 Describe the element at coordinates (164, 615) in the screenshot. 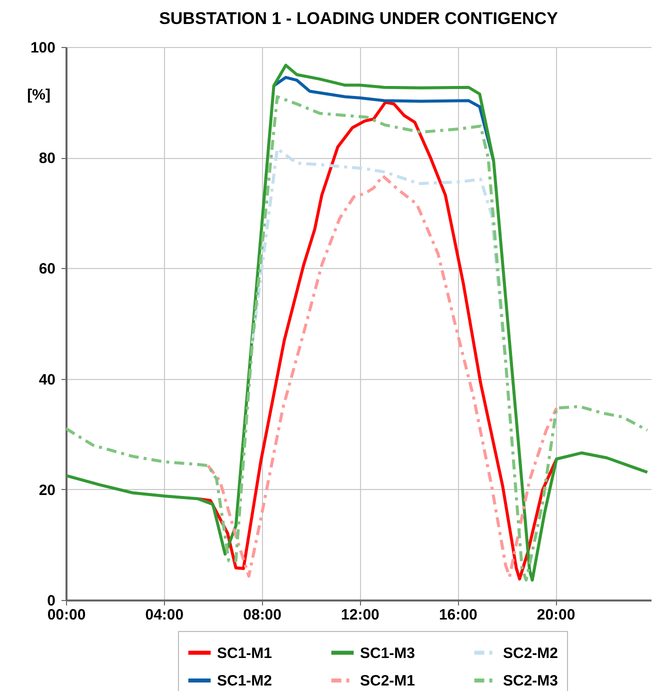

I see `x-tick-label: 04:00` at that location.